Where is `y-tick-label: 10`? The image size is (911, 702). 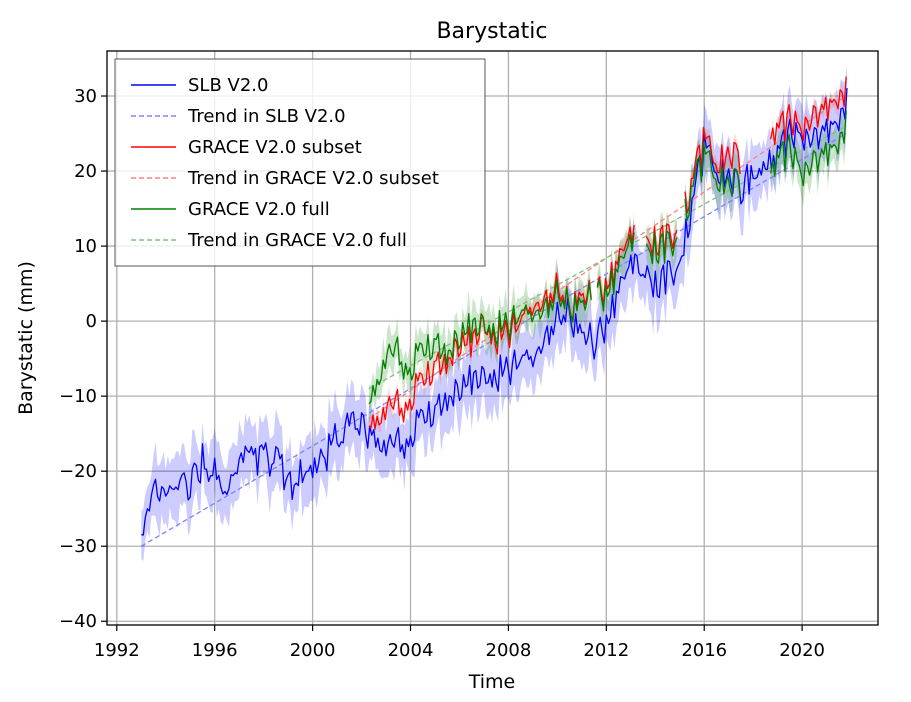 y-tick-label: 10 is located at coordinates (85, 246).